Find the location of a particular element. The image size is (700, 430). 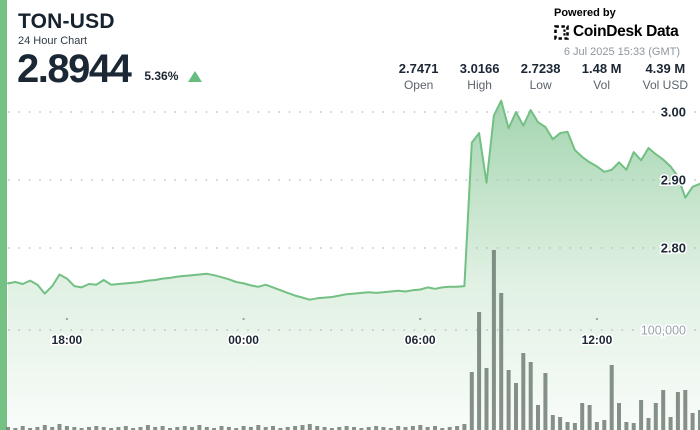

brand-row: CoinDesk Data is located at coordinates (617, 32).